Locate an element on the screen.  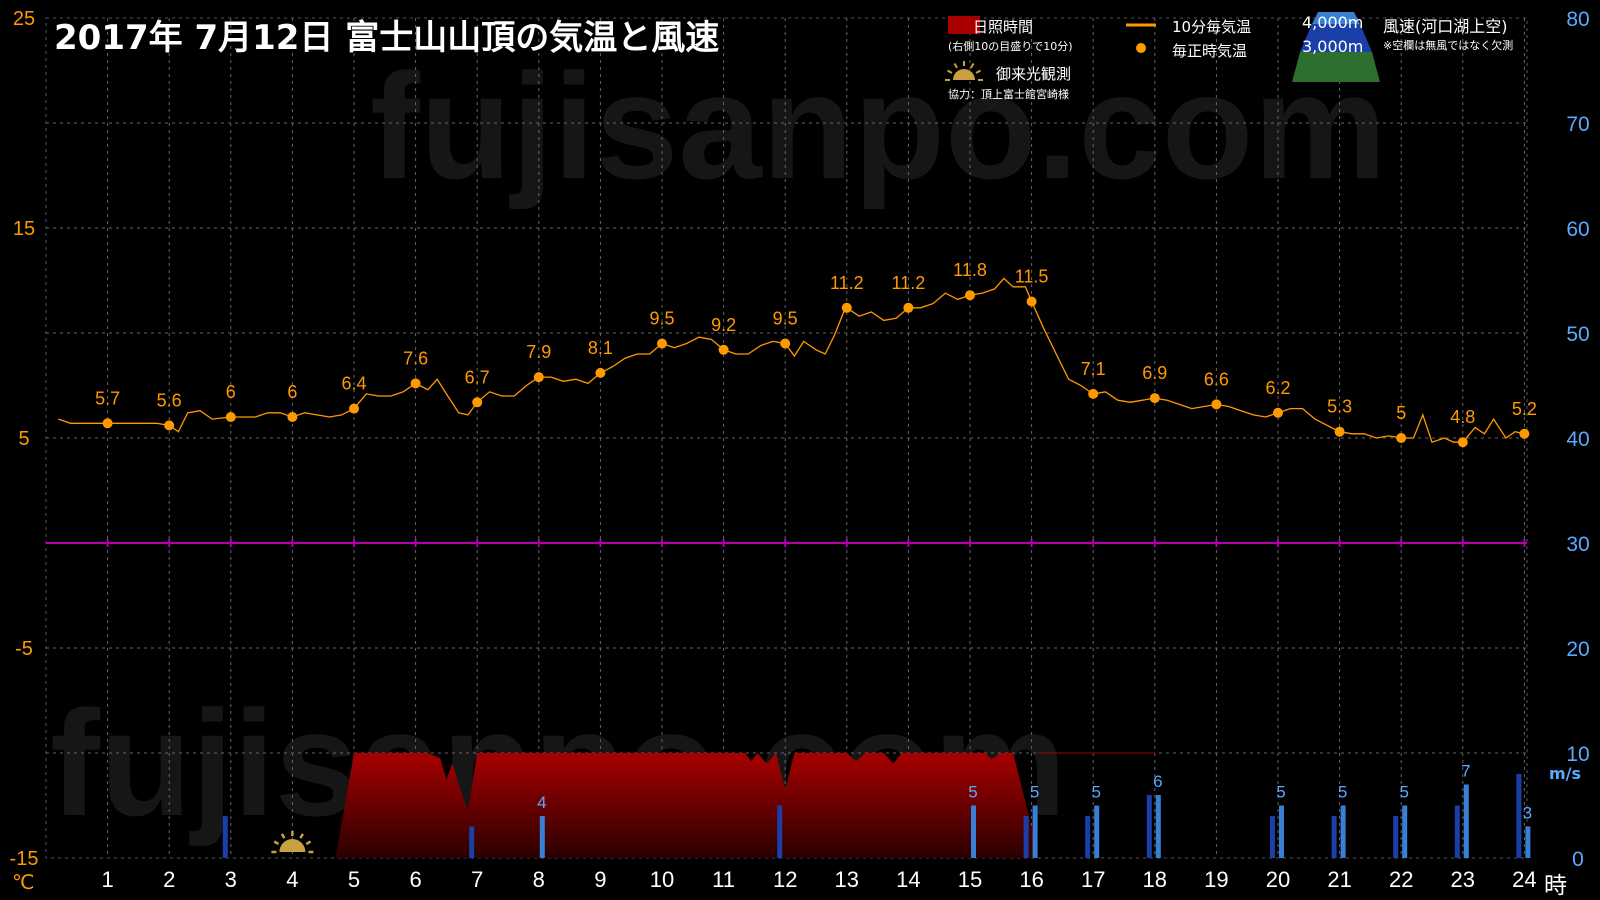
right-axis-tick-label: 0 is located at coordinates (1578, 859).